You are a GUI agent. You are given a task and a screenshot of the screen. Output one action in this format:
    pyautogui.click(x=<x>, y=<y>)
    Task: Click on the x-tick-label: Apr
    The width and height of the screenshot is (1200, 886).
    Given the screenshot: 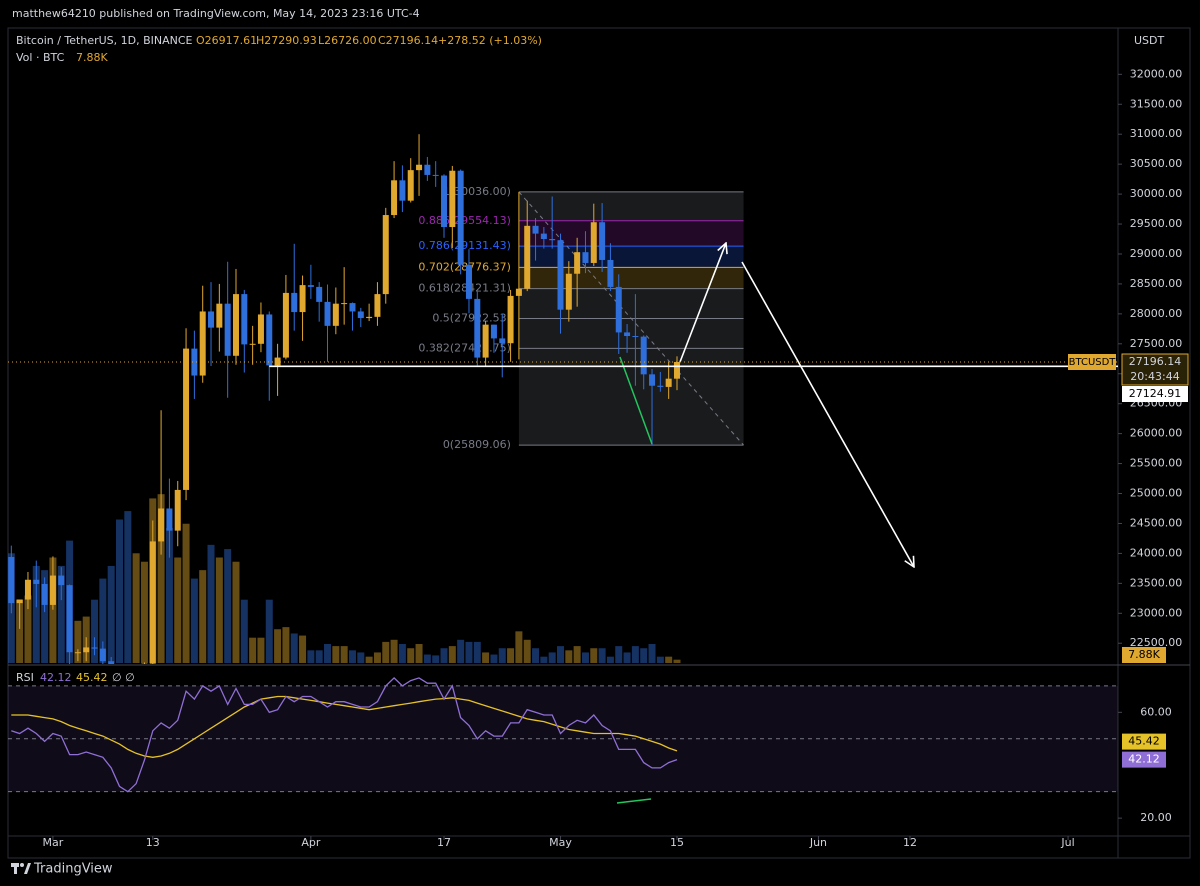 What is the action you would take?
    pyautogui.click(x=311, y=842)
    